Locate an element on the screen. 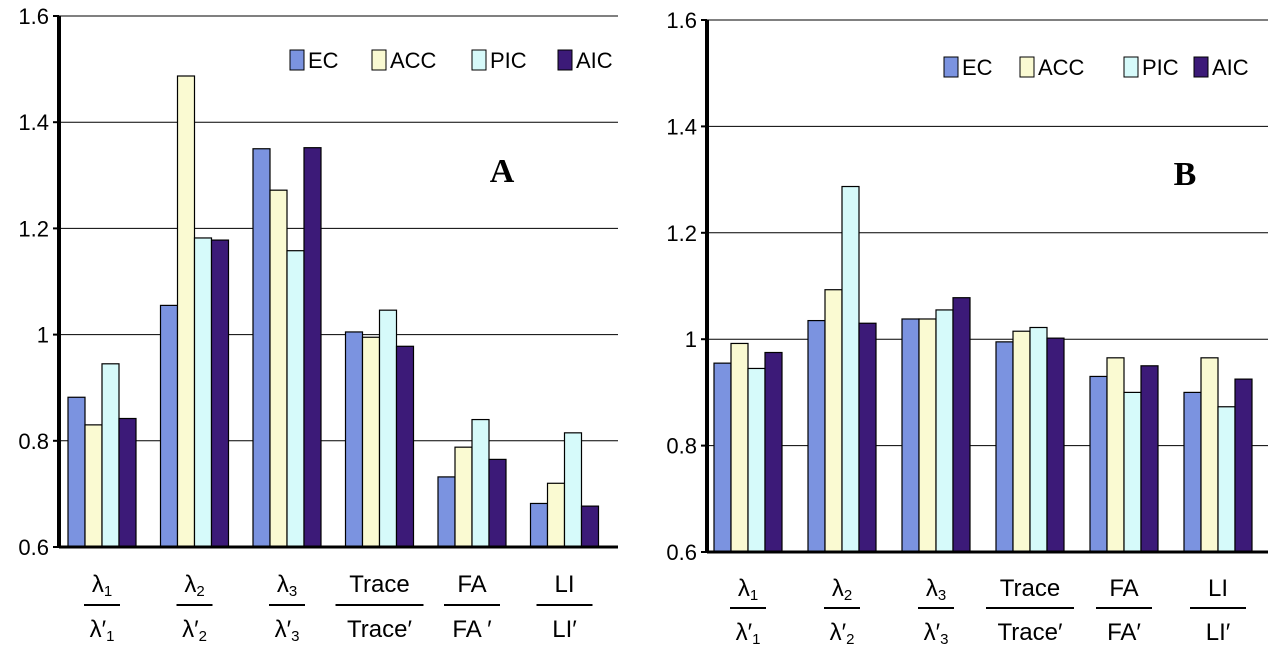  panel-label: B is located at coordinates (1185, 174).